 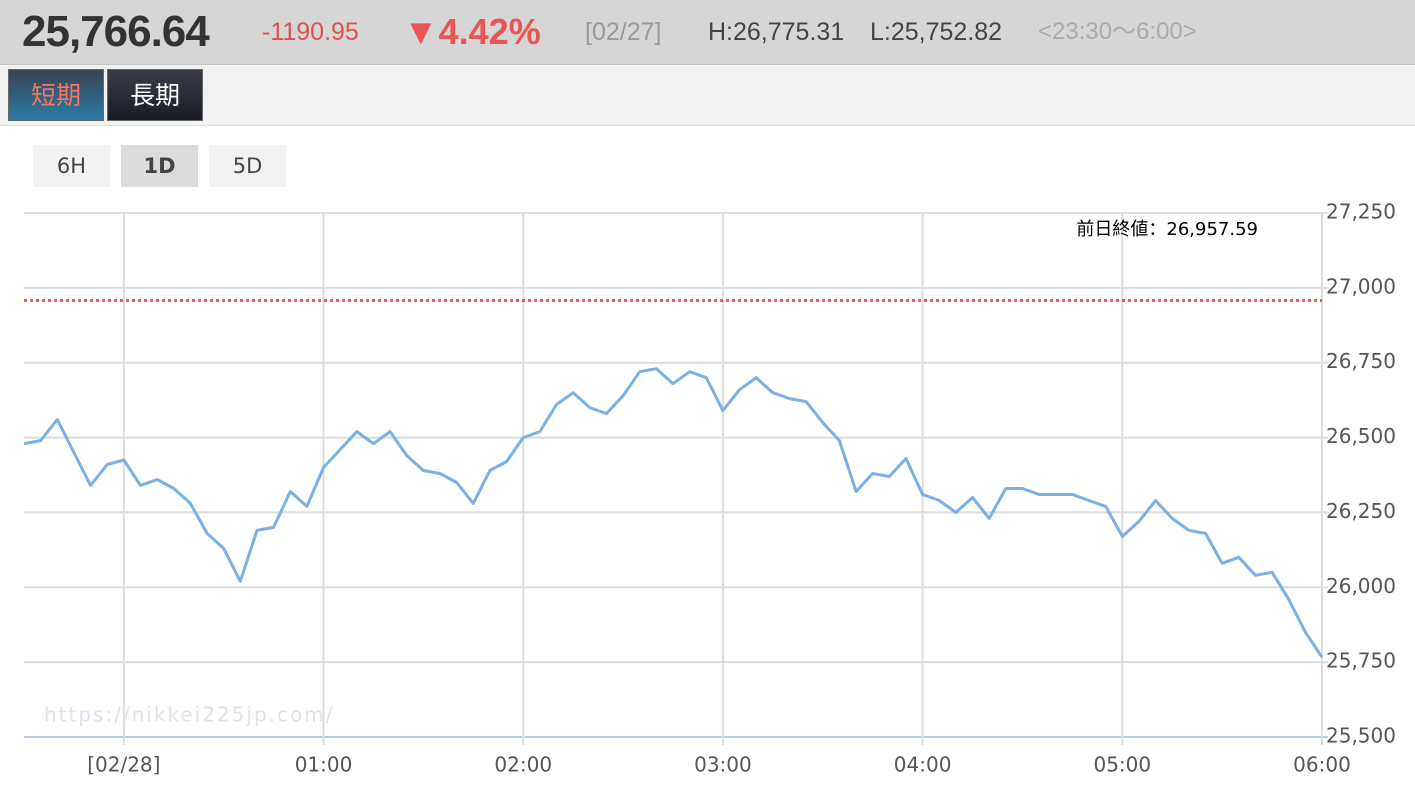 I want to click on high: H:26,775.31, so click(x=776, y=32).